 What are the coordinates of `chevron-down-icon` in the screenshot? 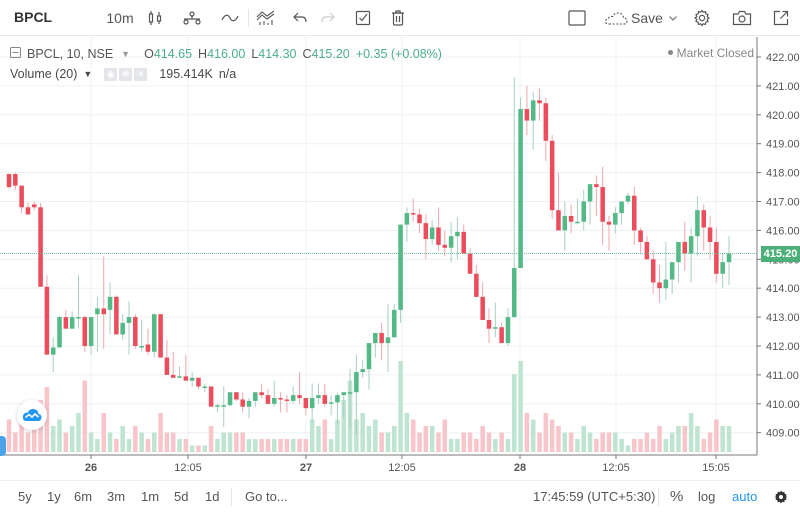 It's located at (673, 18).